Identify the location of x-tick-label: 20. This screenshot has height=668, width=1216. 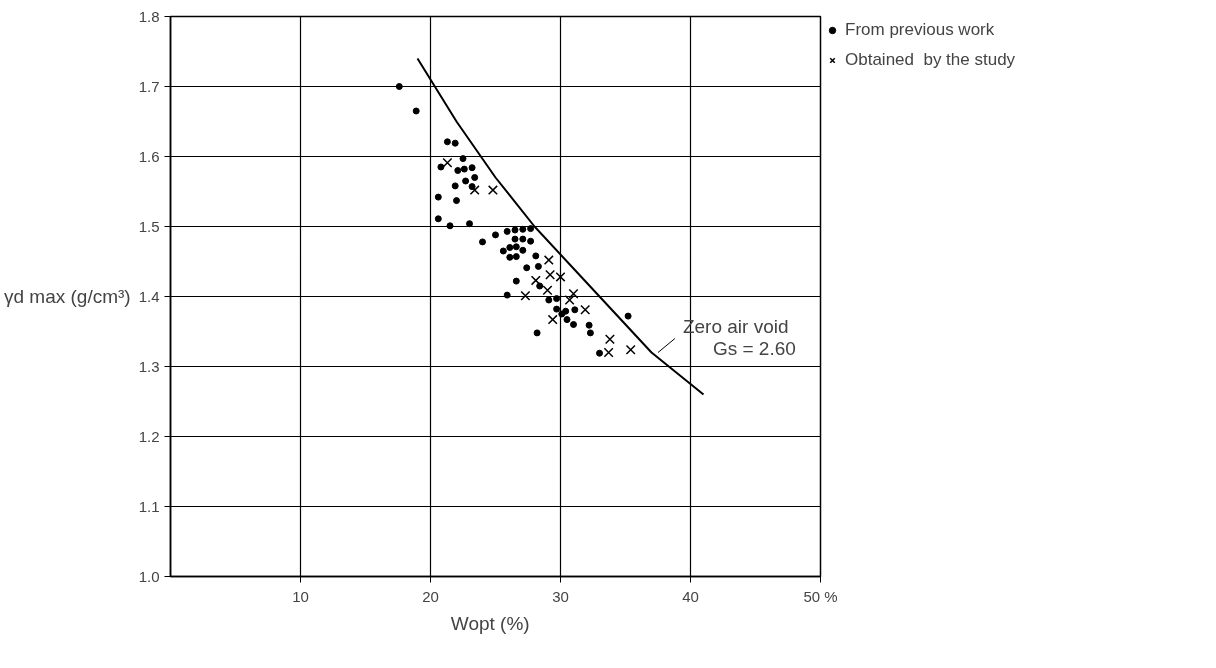
(430, 596).